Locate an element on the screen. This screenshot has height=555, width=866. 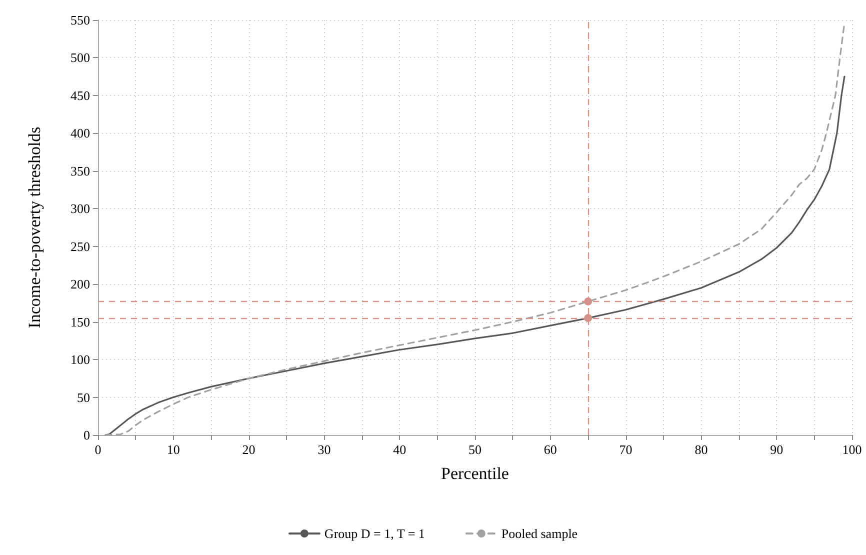
y-tick-label: 350 is located at coordinates (80, 170).